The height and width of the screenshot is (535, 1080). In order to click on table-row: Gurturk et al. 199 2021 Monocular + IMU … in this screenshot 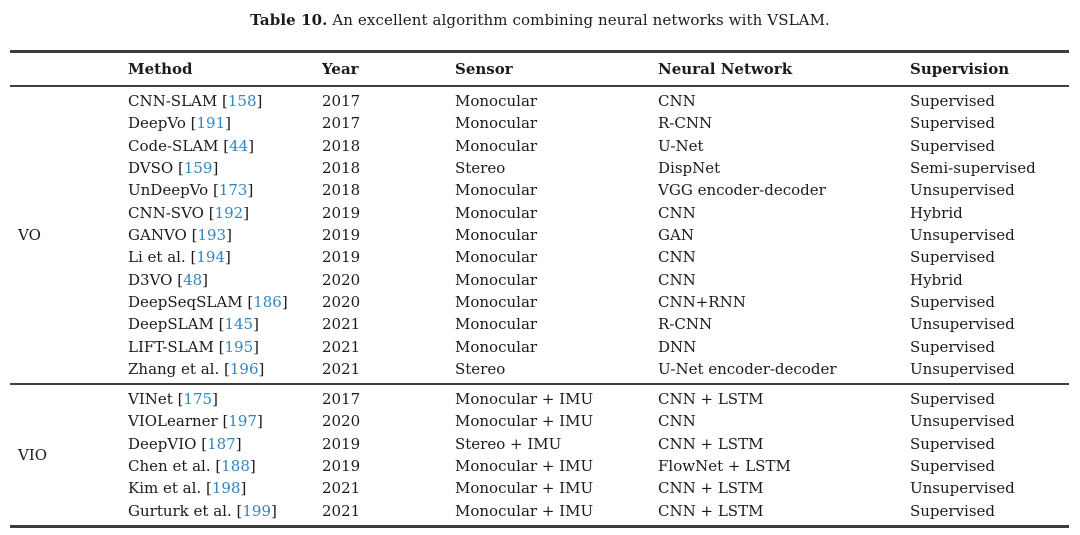, I will do `click(598, 511)`.